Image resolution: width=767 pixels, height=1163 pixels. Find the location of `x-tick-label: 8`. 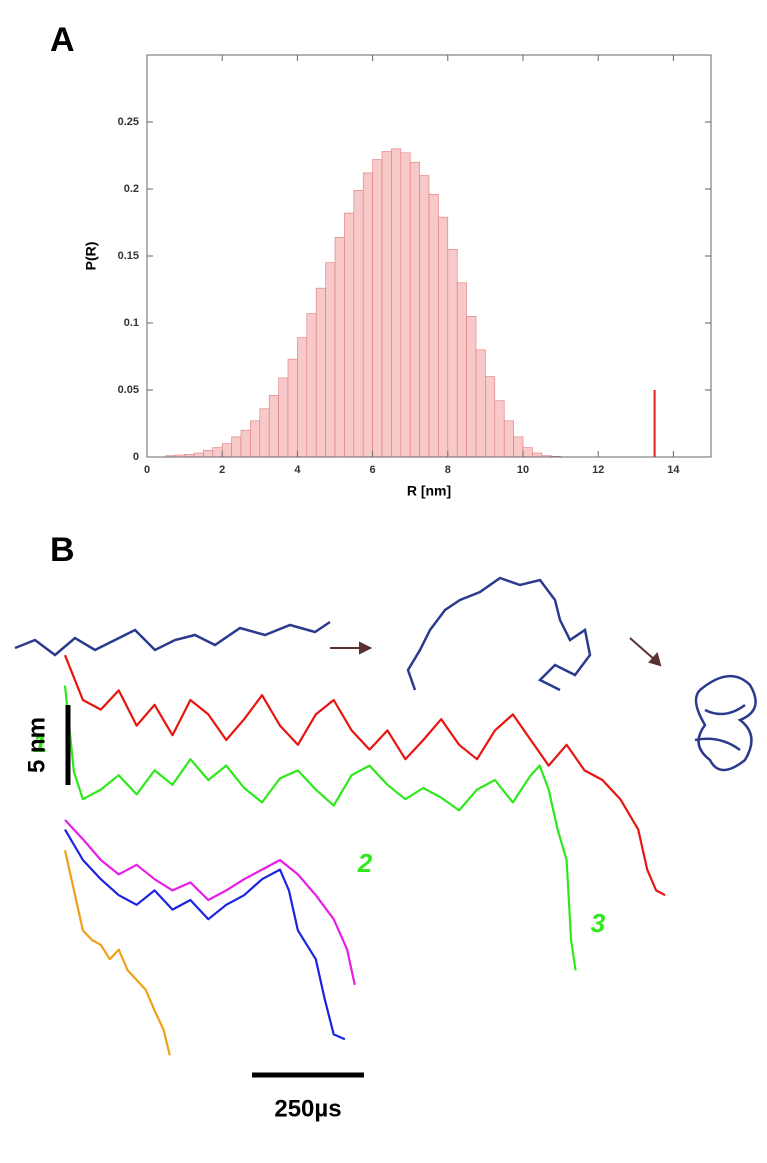

x-tick-label: 8 is located at coordinates (448, 470).